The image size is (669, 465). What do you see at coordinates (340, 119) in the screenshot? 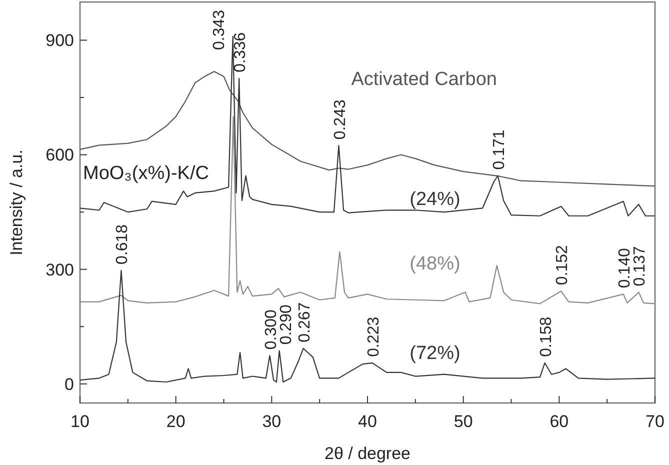
I see `annotation: 0.243` at bounding box center [340, 119].